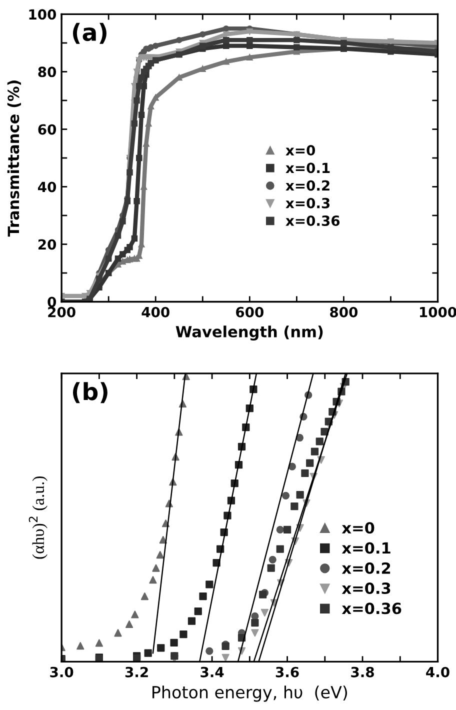 The image size is (456, 710). Describe the element at coordinates (62, 672) in the screenshot. I see `x-tick-label: 3.0` at that location.